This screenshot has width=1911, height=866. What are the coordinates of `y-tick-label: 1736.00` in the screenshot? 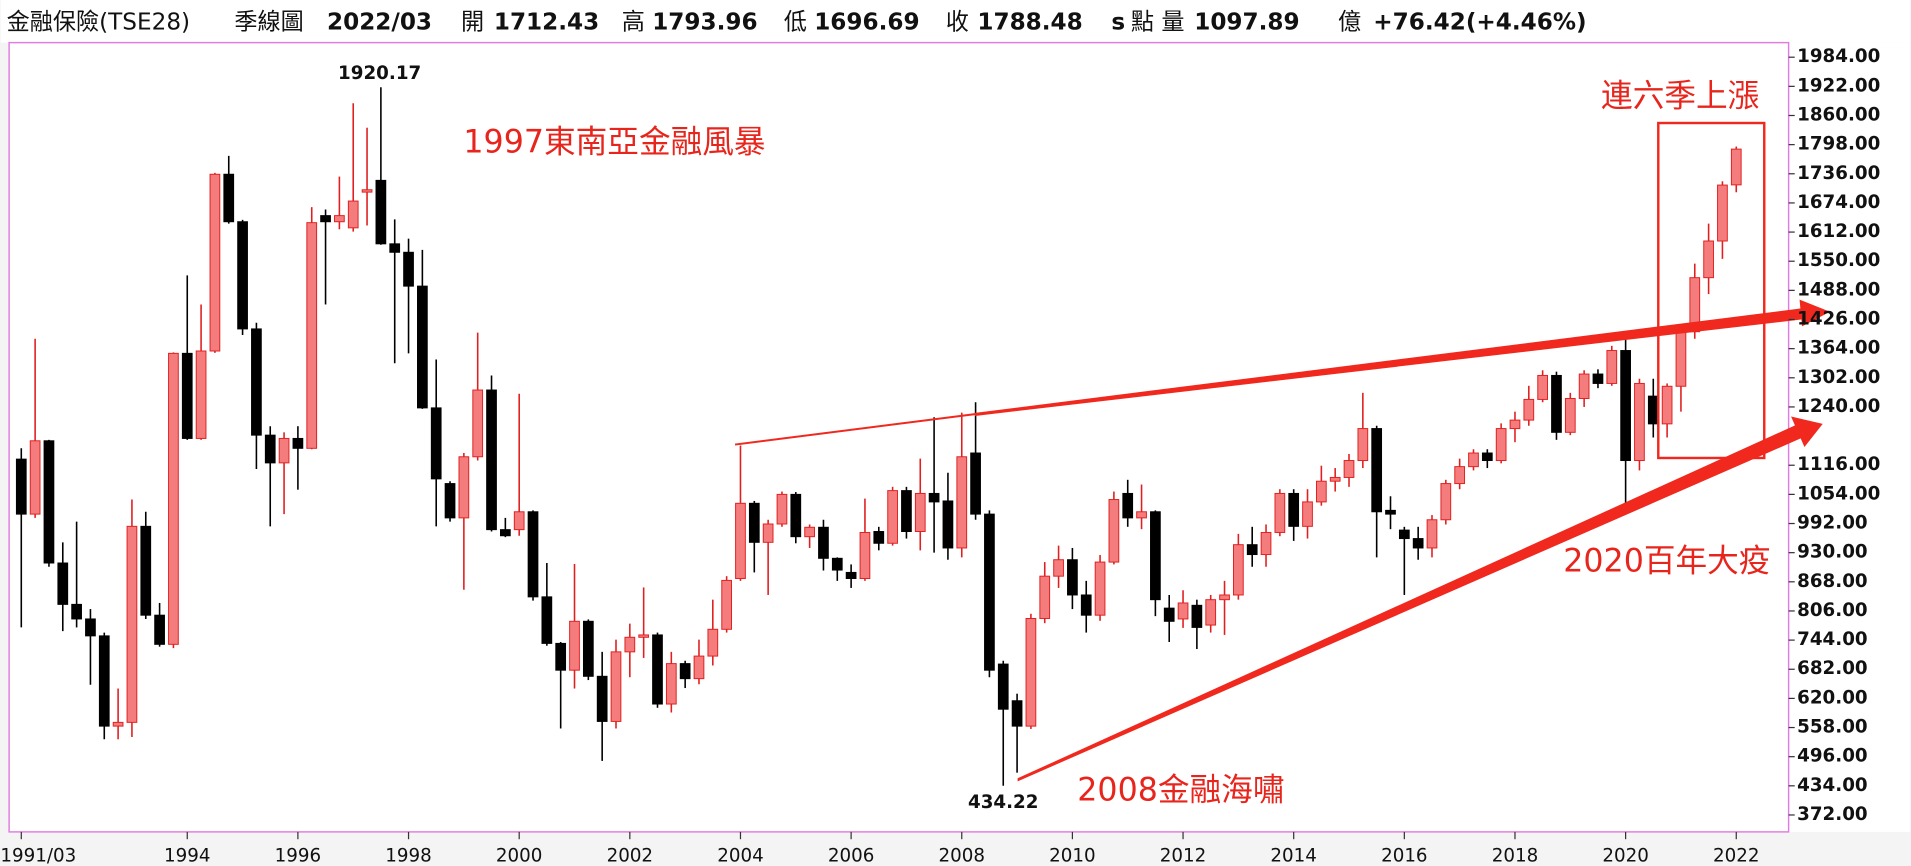 It's located at (1838, 173).